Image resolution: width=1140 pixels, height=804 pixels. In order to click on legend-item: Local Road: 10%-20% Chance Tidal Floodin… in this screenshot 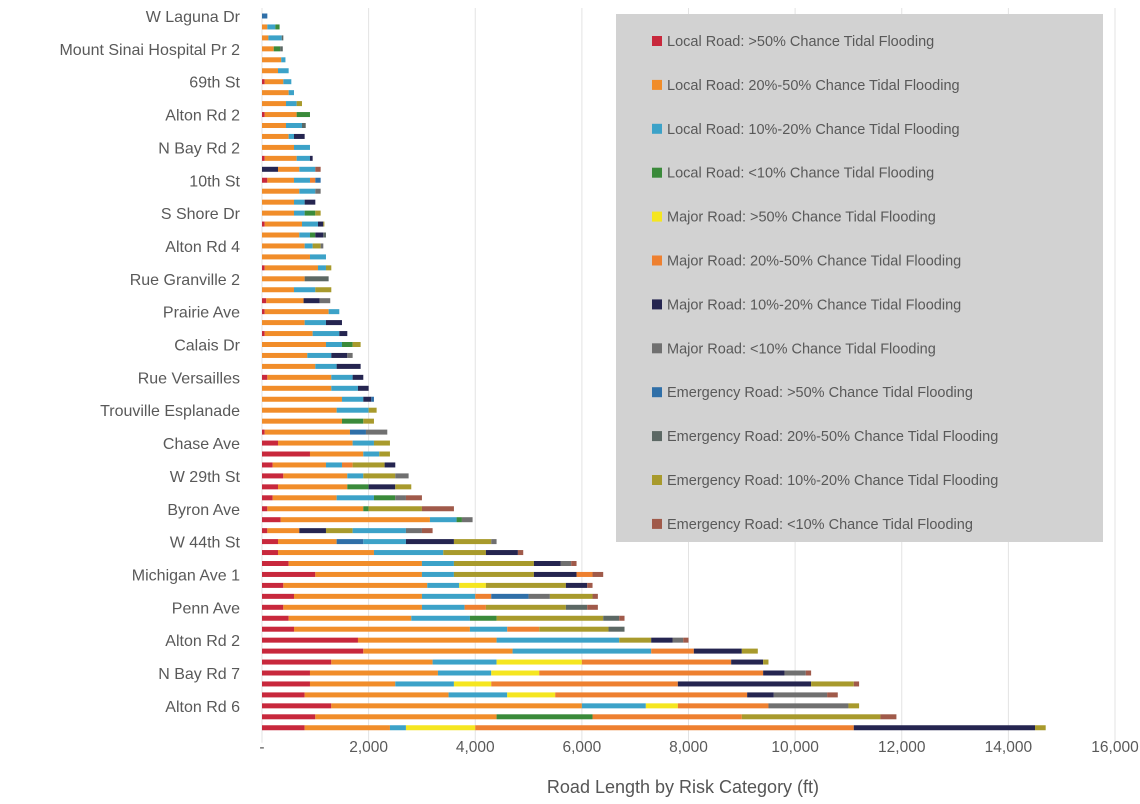, I will do `click(806, 130)`.